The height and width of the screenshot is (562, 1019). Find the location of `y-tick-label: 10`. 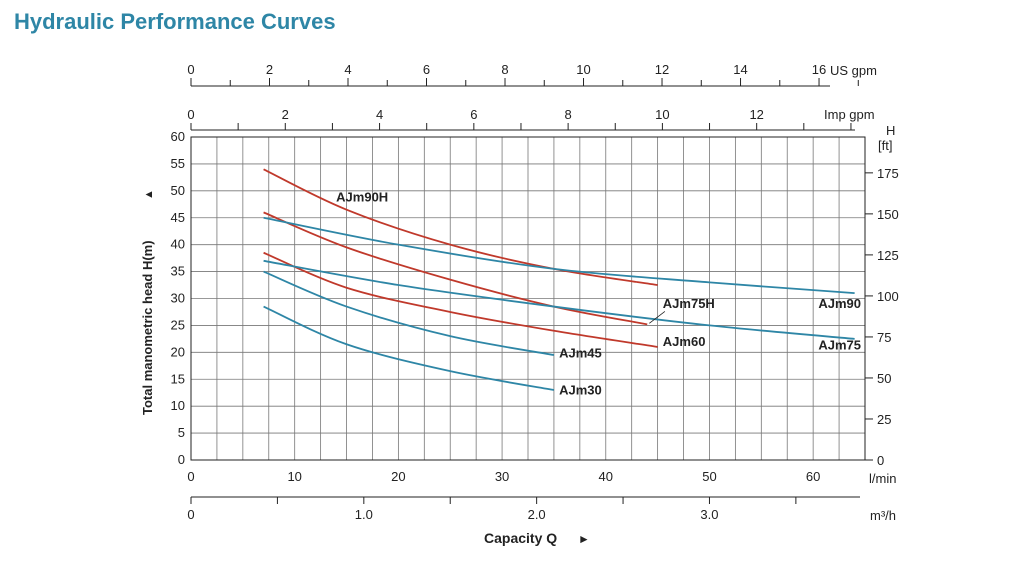

y-tick-label: 10 is located at coordinates (178, 405).